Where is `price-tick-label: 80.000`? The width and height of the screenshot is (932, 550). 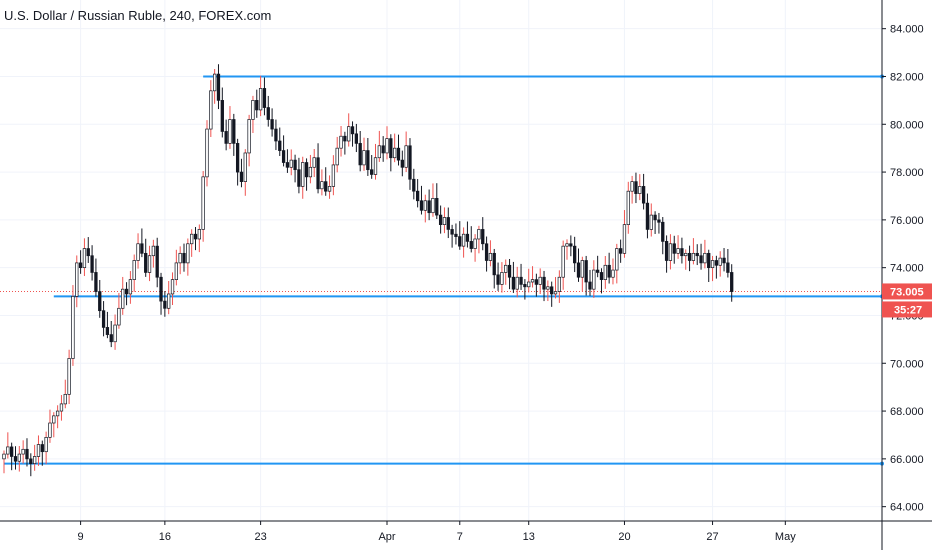 price-tick-label: 80.000 is located at coordinates (907, 125).